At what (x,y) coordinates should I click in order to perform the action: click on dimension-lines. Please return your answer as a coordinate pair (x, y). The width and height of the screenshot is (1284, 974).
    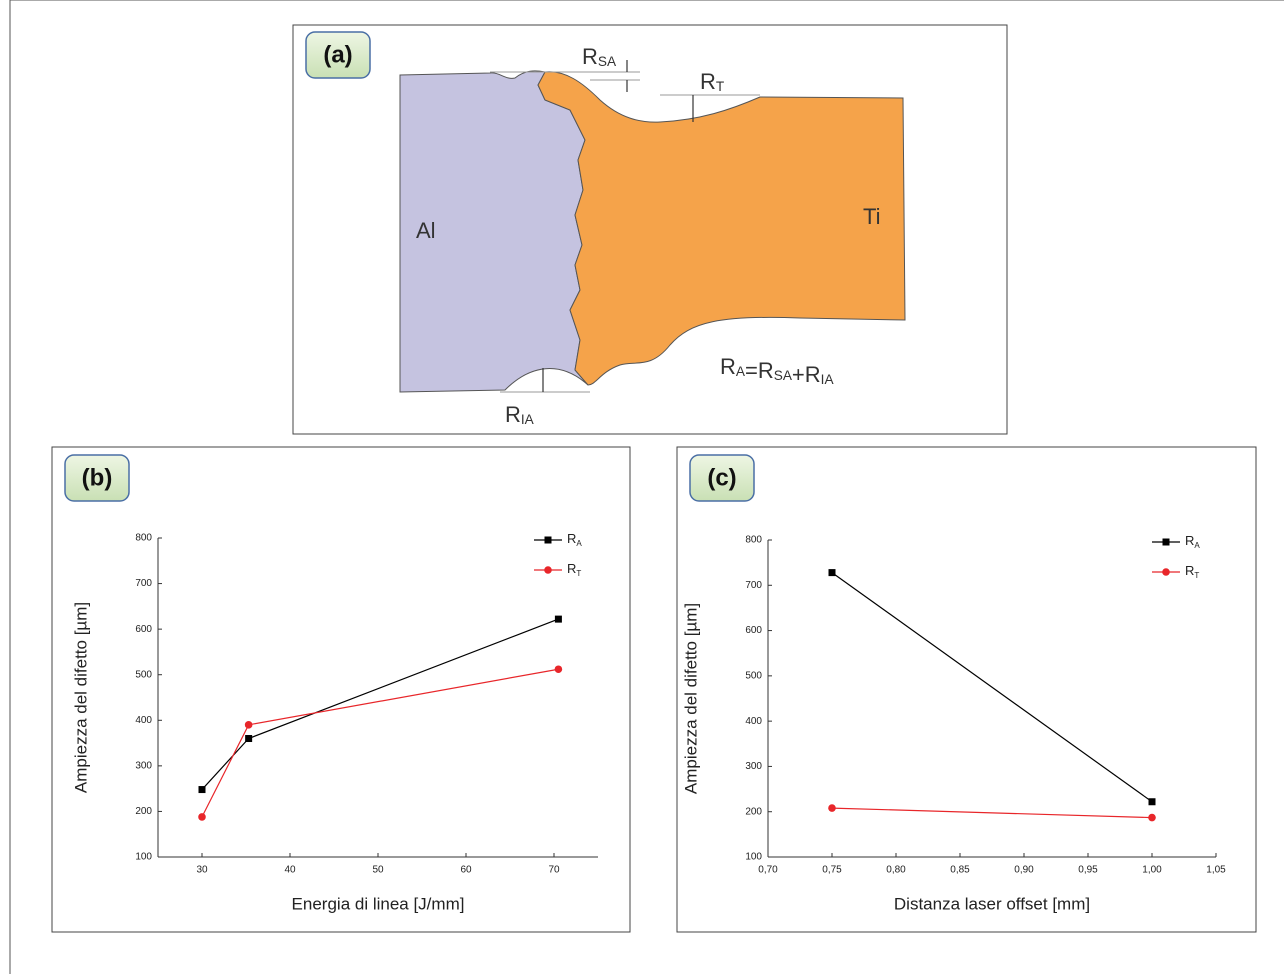
    Looking at the image, I should click on (625, 232).